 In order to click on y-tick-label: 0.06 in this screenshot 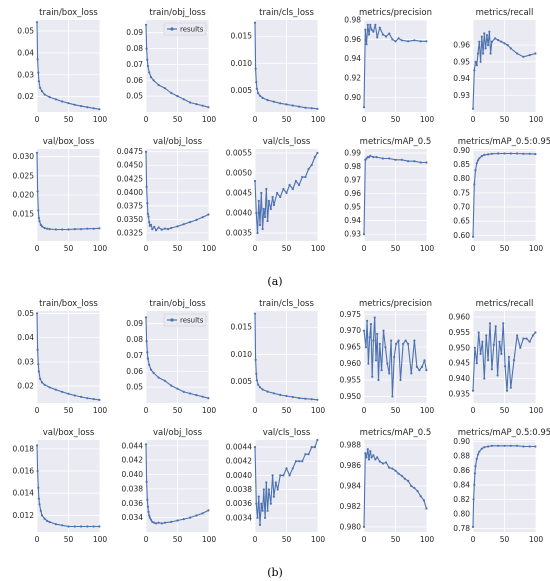, I will do `click(134, 80)`.